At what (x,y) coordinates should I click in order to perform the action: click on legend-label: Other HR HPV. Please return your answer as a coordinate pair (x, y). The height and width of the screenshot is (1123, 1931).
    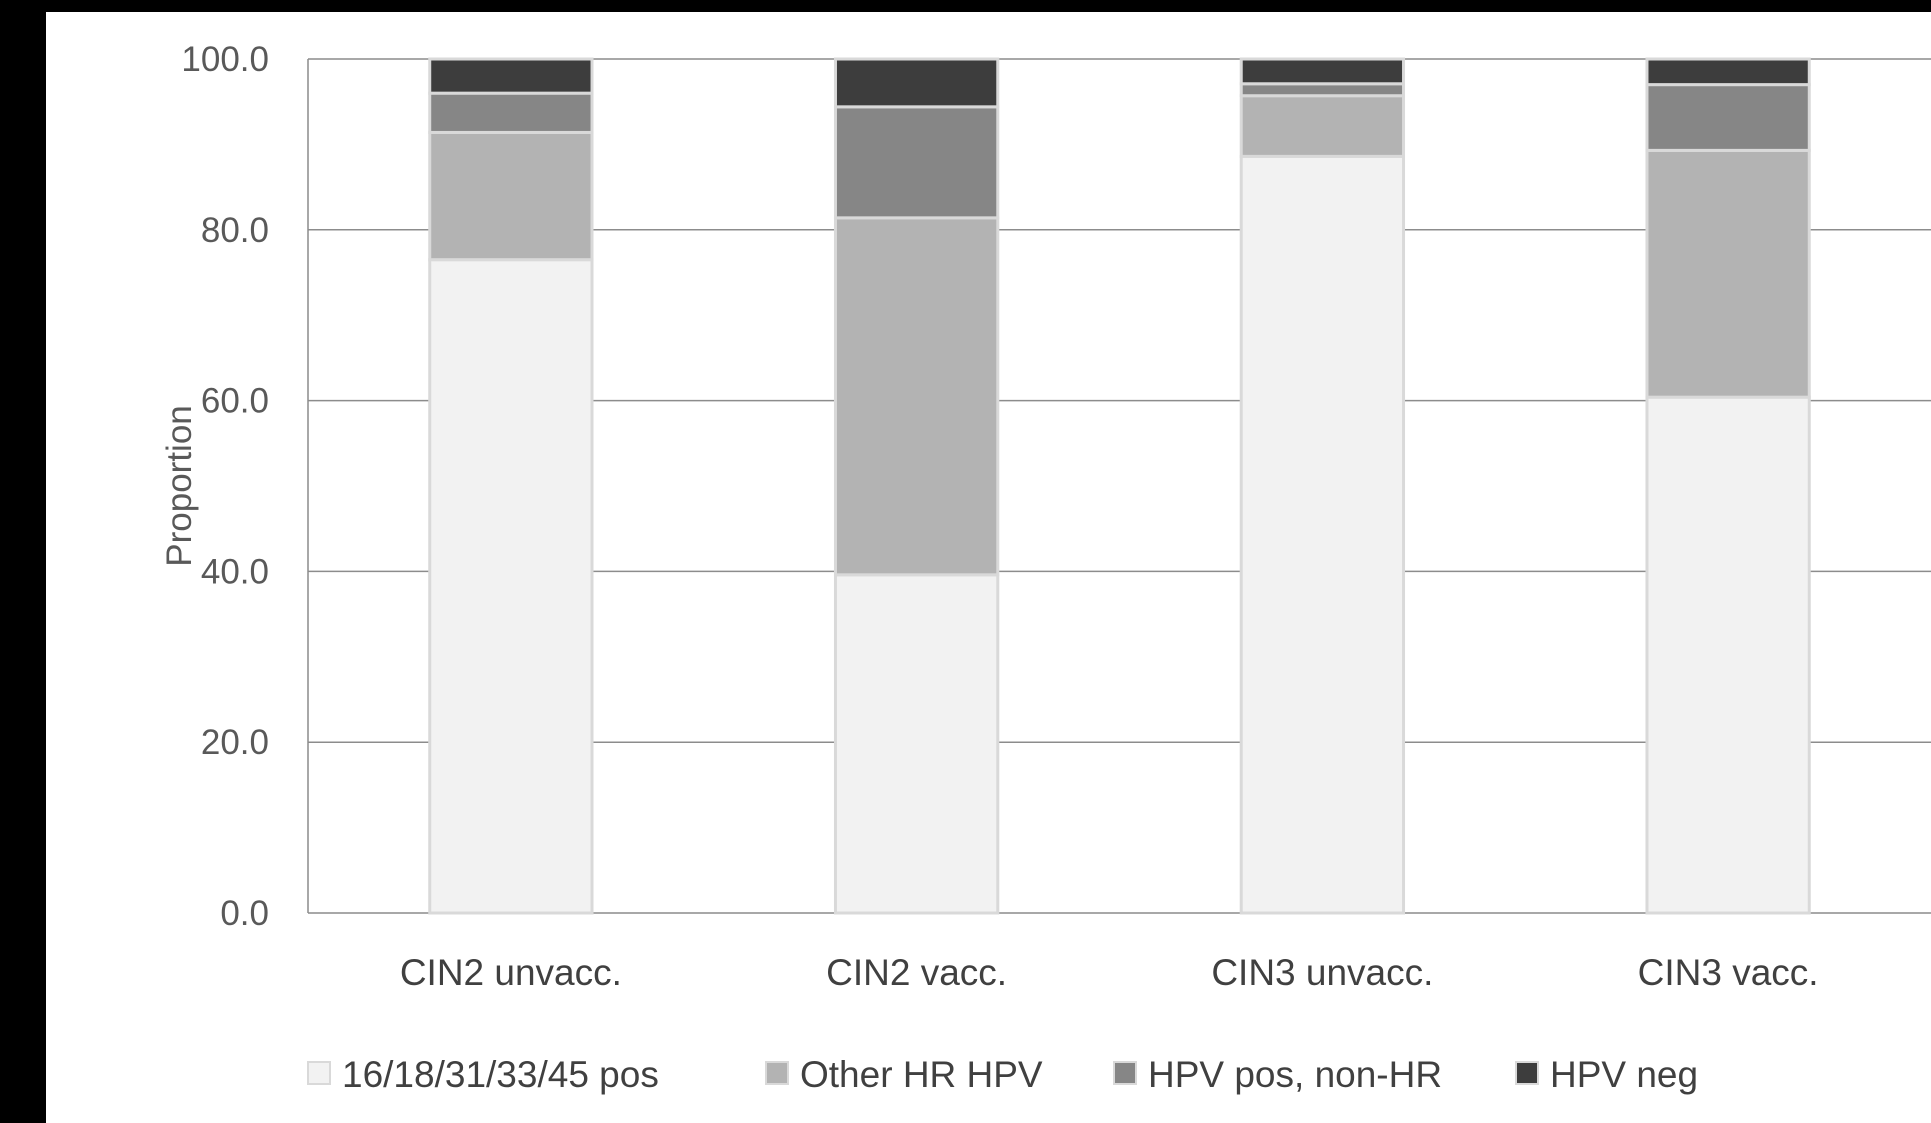
    Looking at the image, I should click on (921, 1074).